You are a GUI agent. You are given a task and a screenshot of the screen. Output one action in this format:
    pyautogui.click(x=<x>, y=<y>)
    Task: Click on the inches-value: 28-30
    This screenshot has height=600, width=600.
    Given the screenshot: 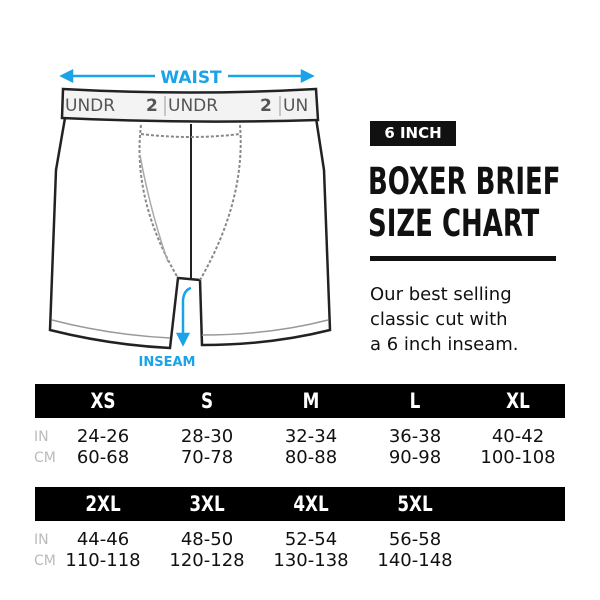 What is the action you would take?
    pyautogui.click(x=207, y=436)
    